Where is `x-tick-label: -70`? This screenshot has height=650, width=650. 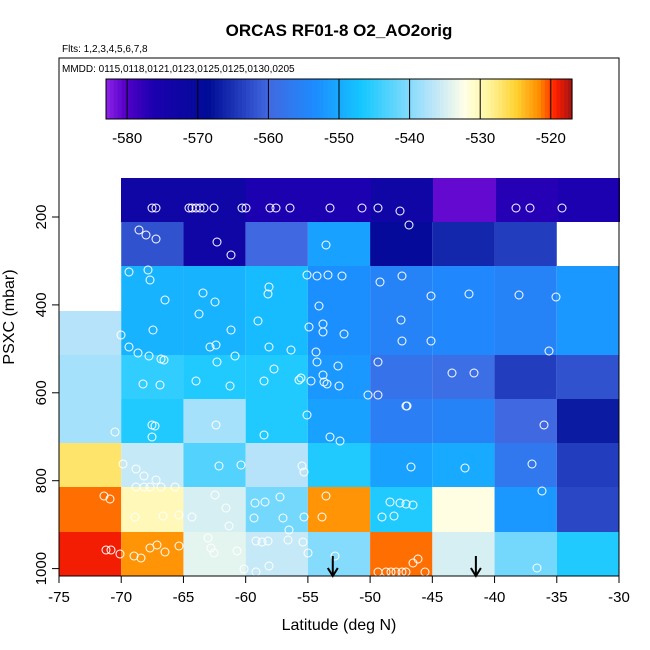
x-tick-label: -70 is located at coordinates (121, 597).